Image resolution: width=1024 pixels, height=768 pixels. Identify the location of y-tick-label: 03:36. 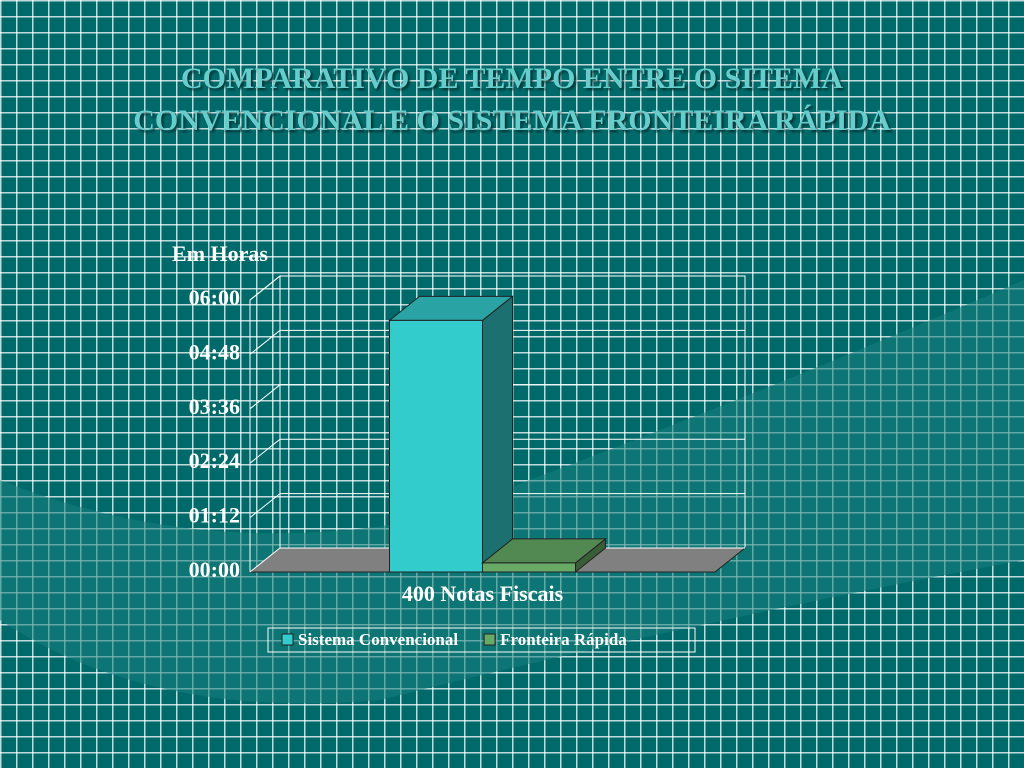
(214, 406).